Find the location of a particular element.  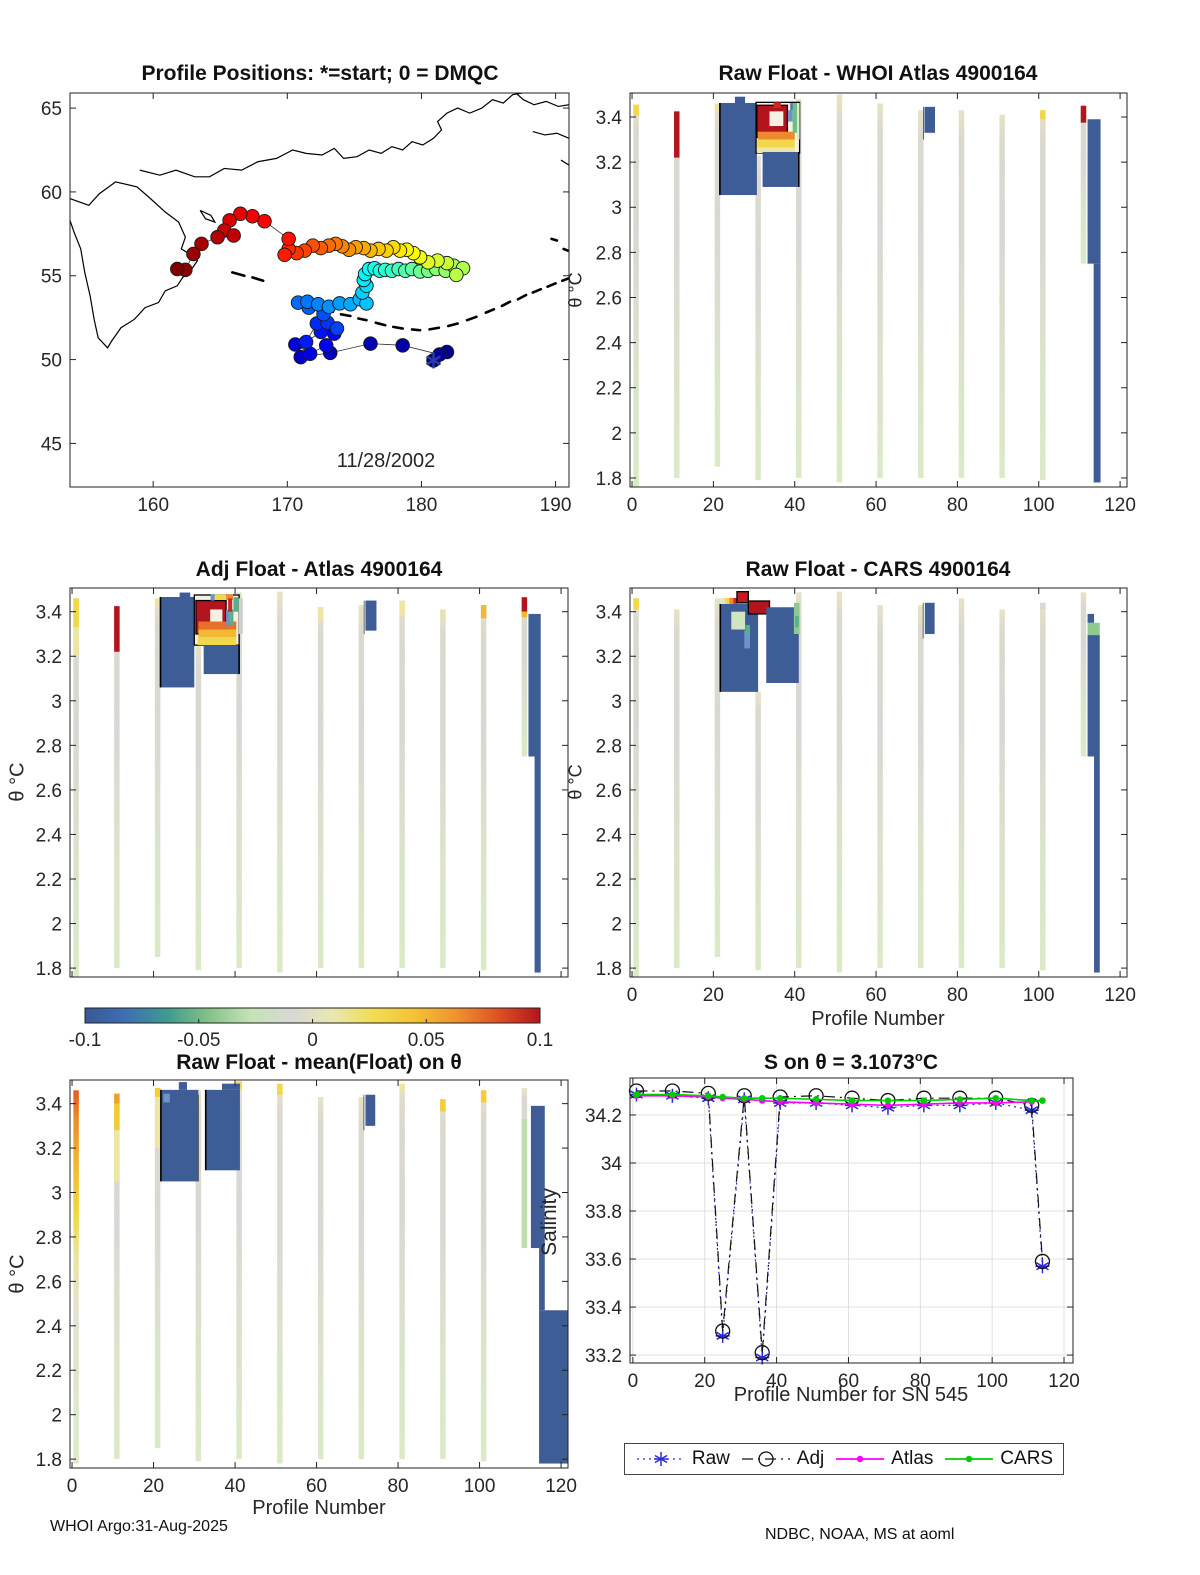

svg-text: 55 is located at coordinates (51, 277).